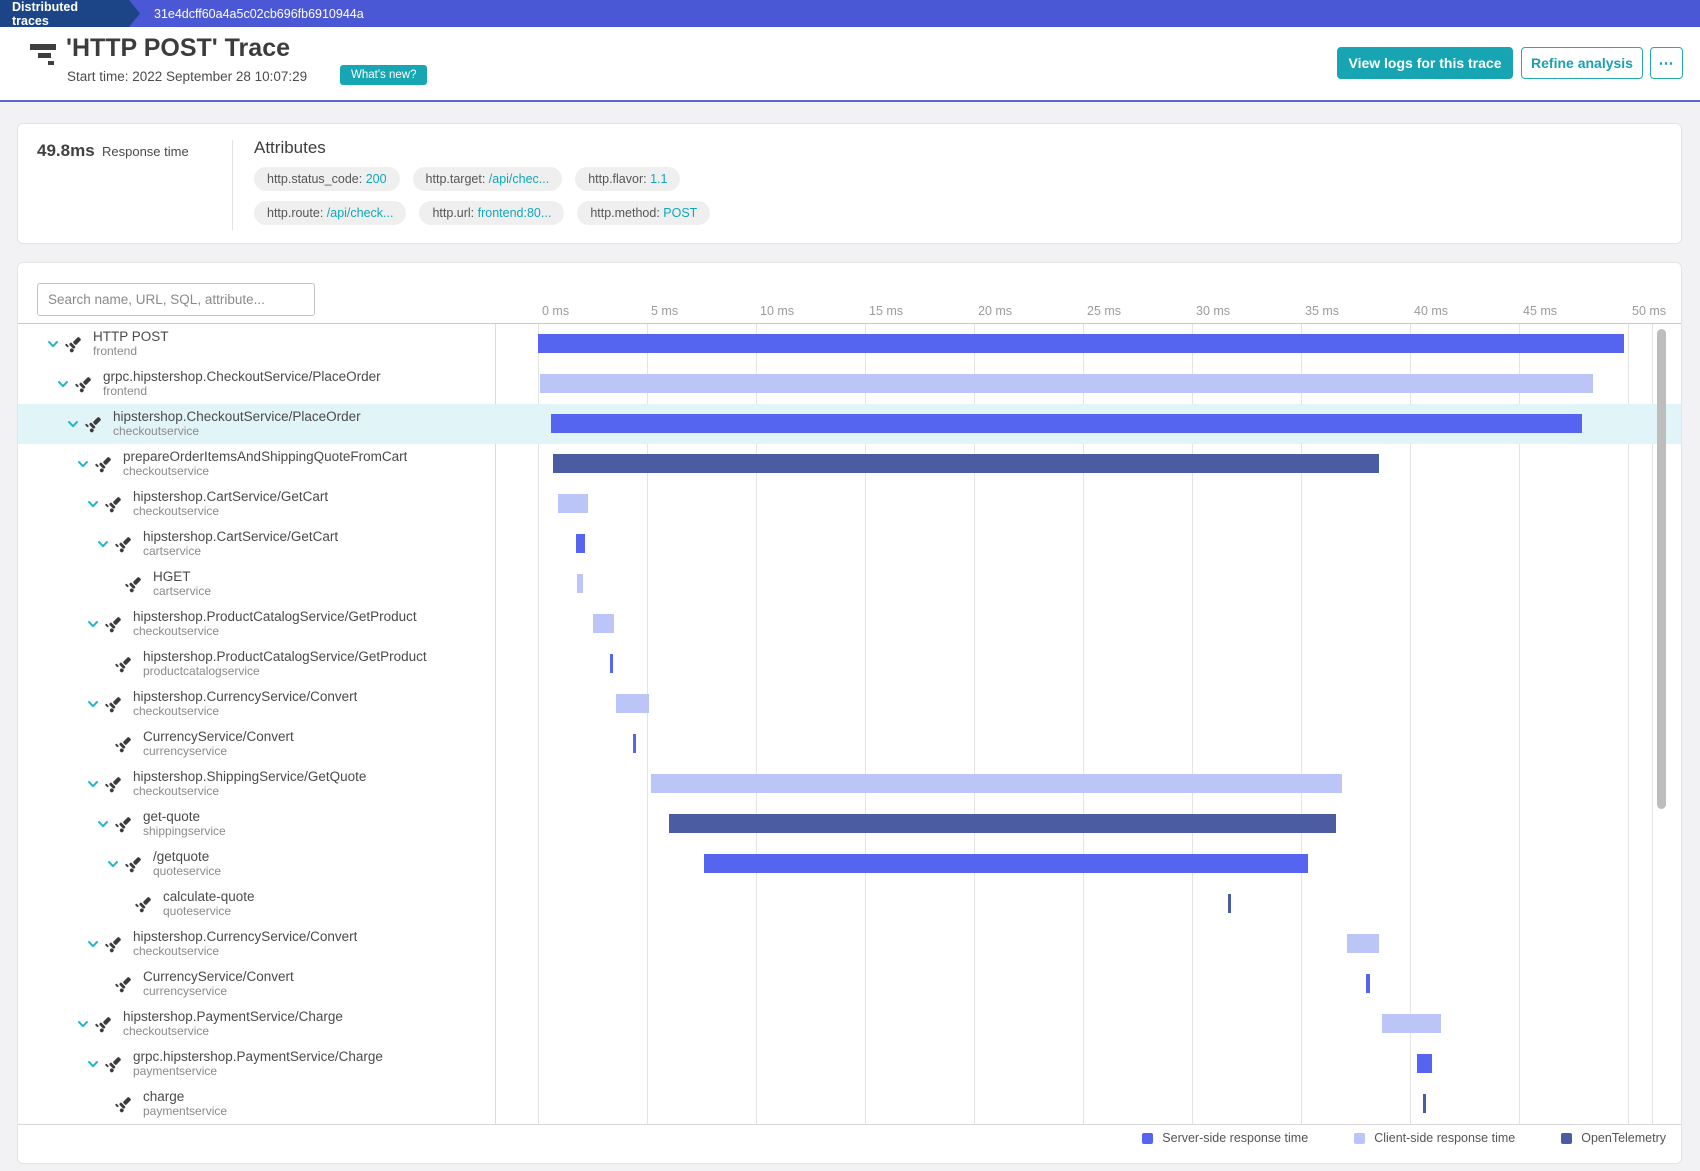  What do you see at coordinates (184, 830) in the screenshot?
I see `span-service: shippingservice` at bounding box center [184, 830].